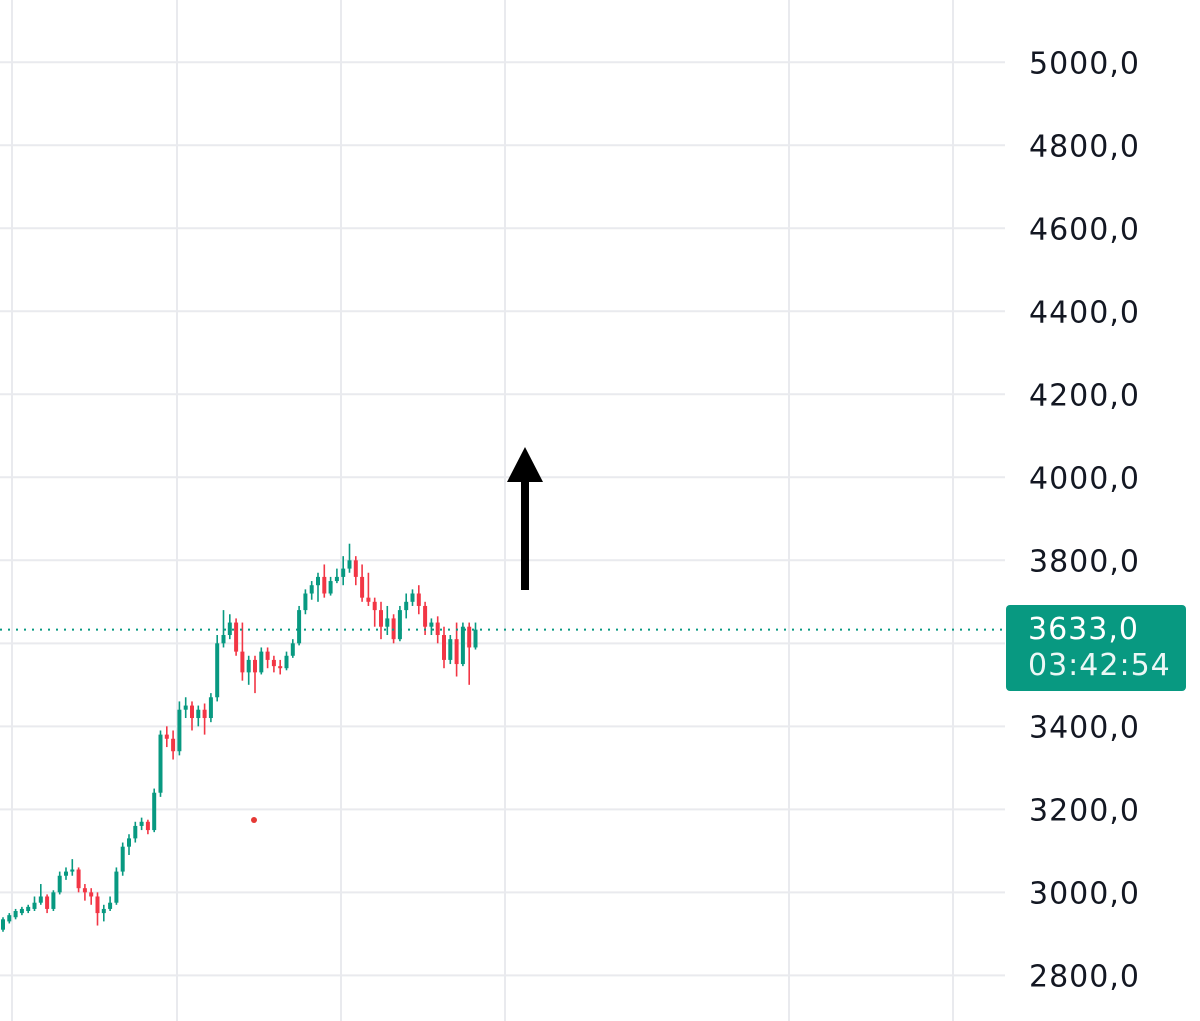  I want to click on y-axis-tick-label: 4400,0, so click(1084, 312).